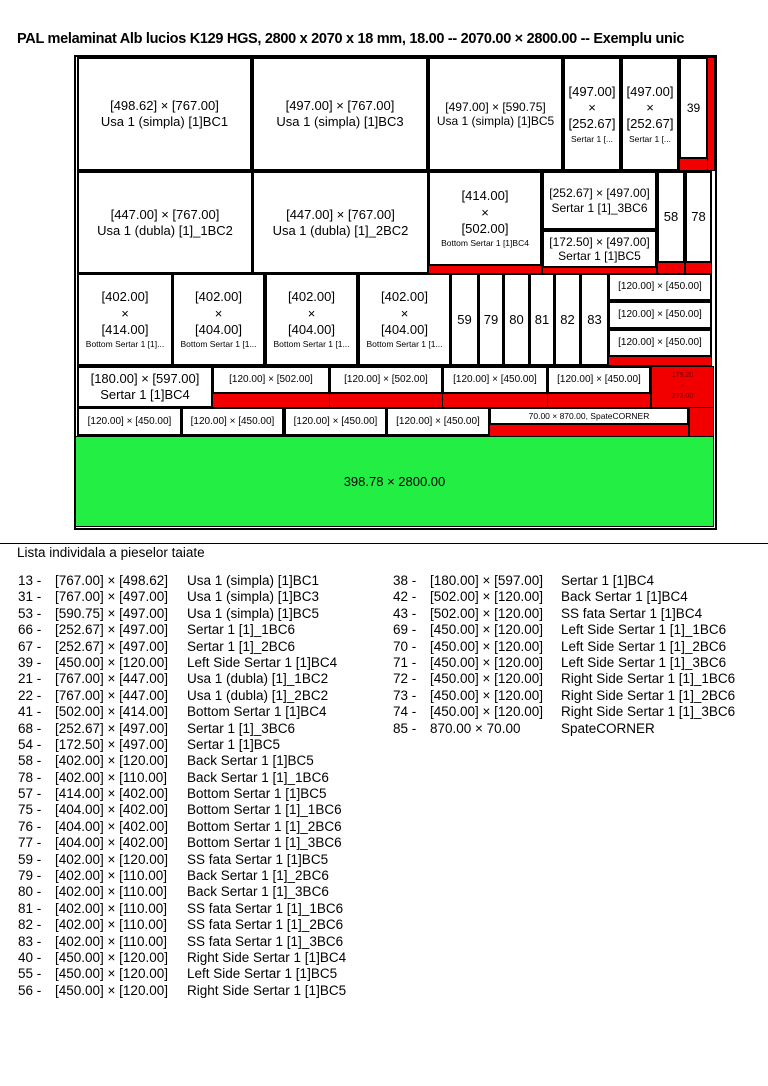  What do you see at coordinates (486, 613) in the screenshot?
I see `list-item-dims: [502.00] × [120.00]` at bounding box center [486, 613].